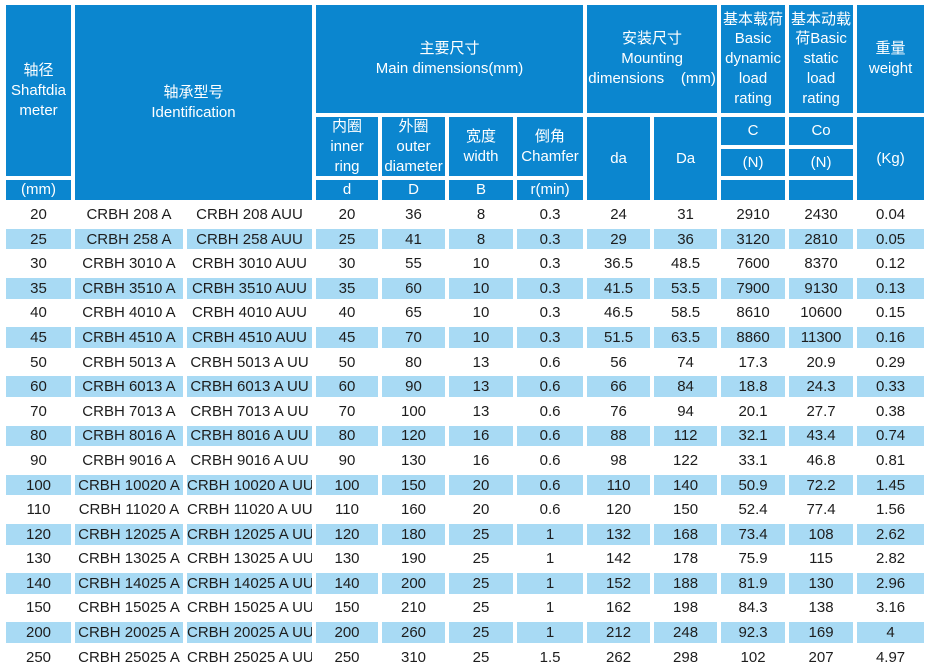 This screenshot has width=930, height=669. Describe the element at coordinates (891, 656) in the screenshot. I see `cell-weight: 4.97` at that location.